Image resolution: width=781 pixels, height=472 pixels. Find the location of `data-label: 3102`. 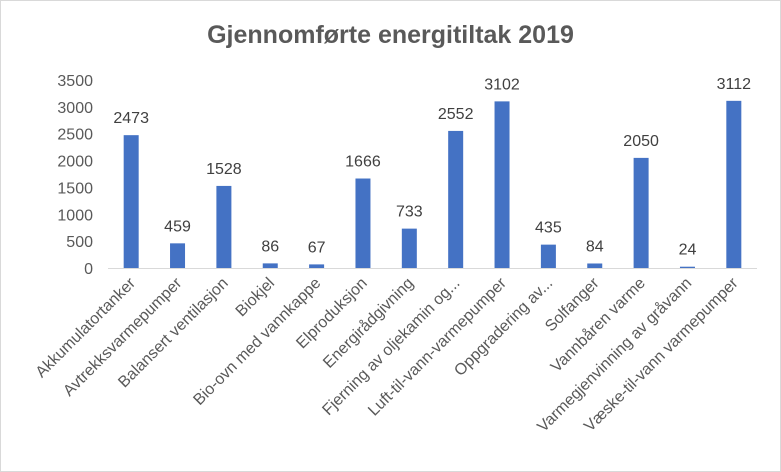

data-label: 3102 is located at coordinates (502, 84).